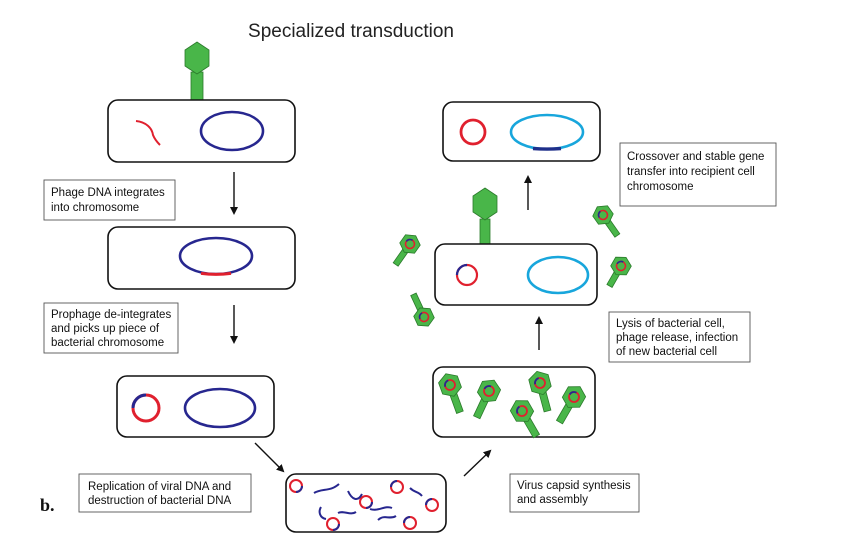 This screenshot has height=545, width=842. What do you see at coordinates (148, 133) in the screenshot?
I see `phage-dna-linear` at bounding box center [148, 133].